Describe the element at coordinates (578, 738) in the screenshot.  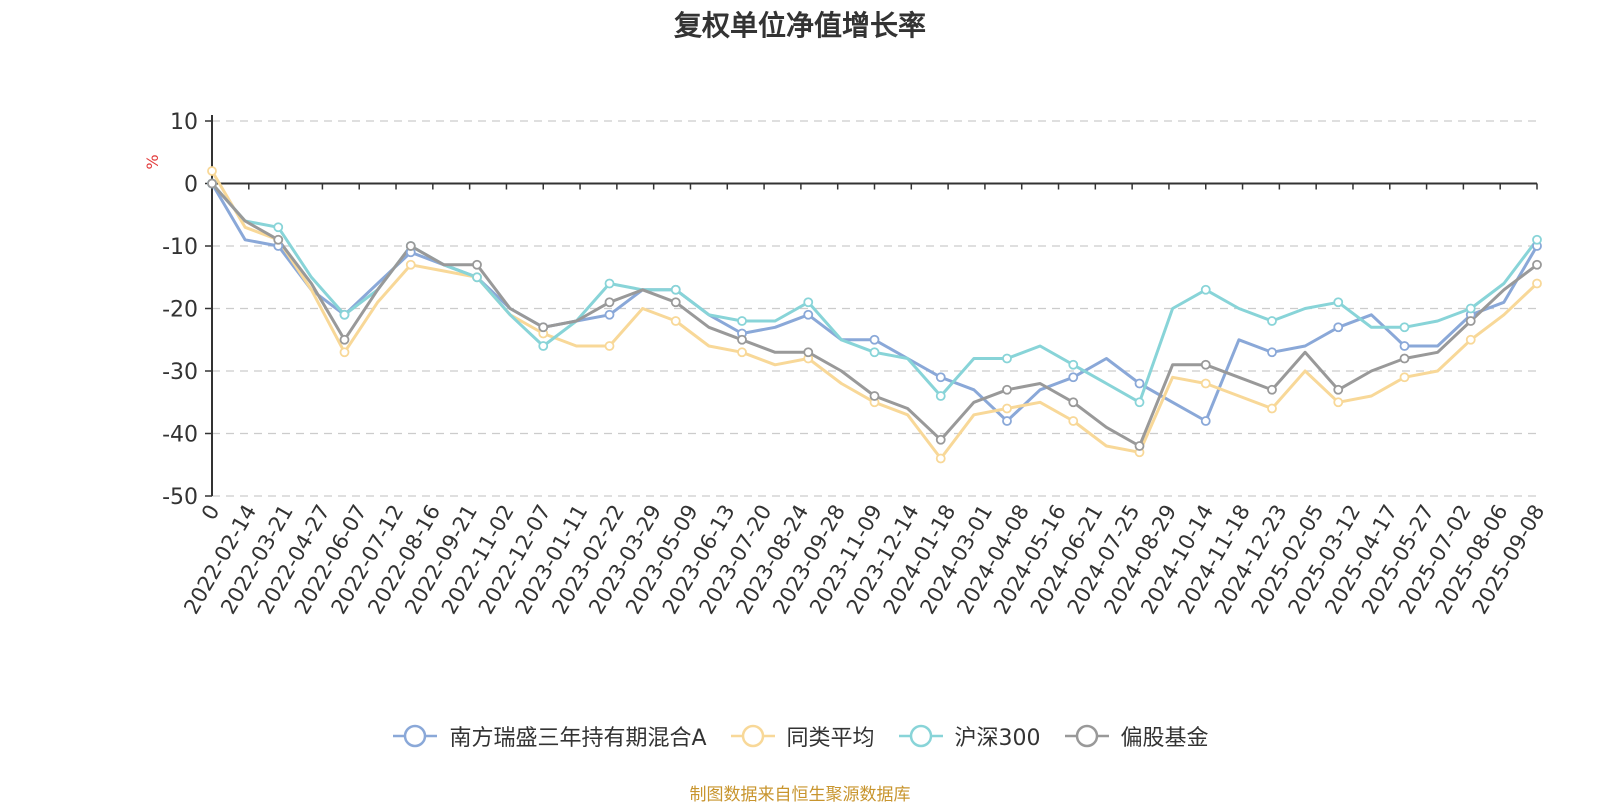
I see `legend-label: 南方瑞盛三年持有期混合A` at that location.